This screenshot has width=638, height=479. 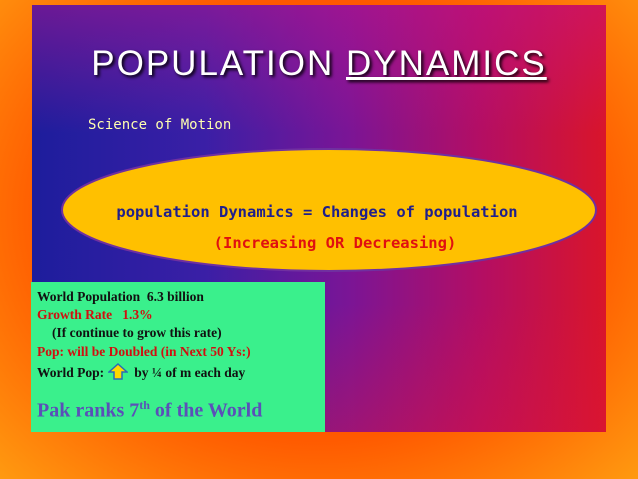 I want to click on info-box, so click(x=178, y=357).